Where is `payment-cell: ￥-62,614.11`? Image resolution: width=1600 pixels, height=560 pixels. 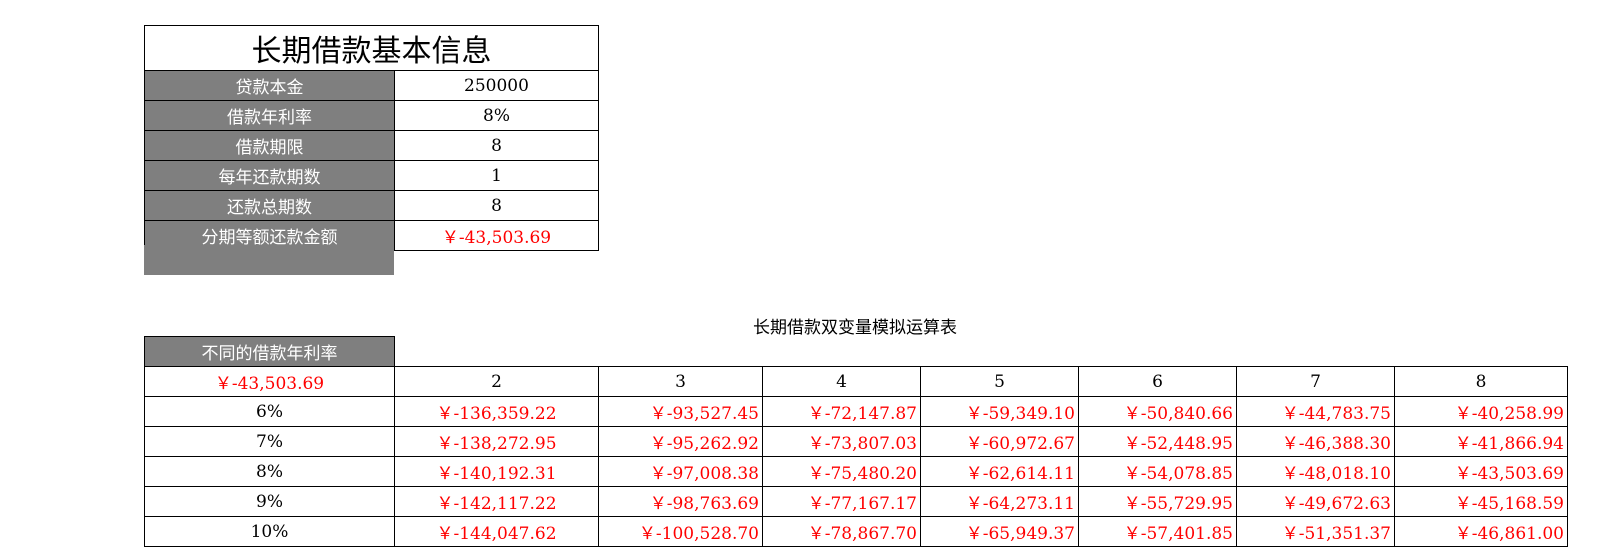
payment-cell: ￥-62,614.11 is located at coordinates (999, 471).